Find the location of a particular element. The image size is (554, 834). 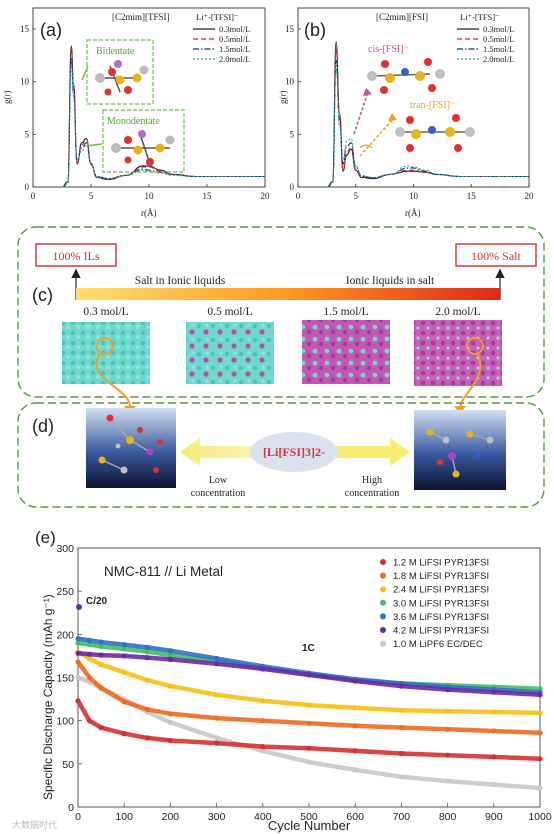

bidentate-inset: Bidentate is located at coordinates (120, 72).